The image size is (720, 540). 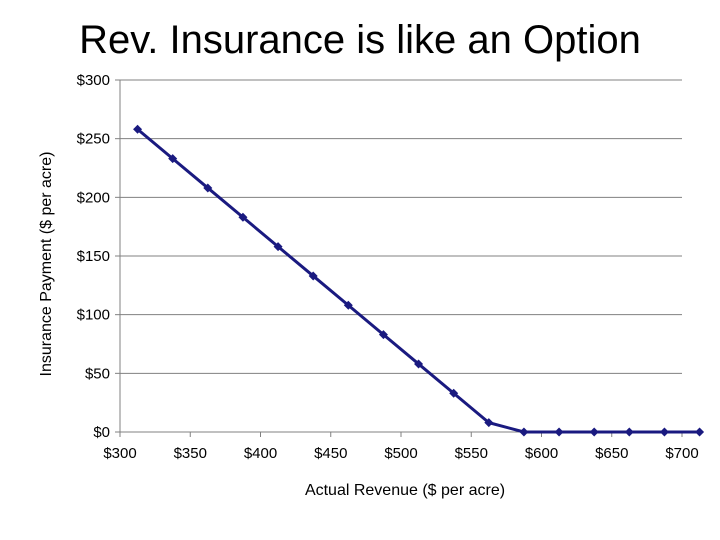 I want to click on y-tick-label-3: $150, so click(x=93, y=256).